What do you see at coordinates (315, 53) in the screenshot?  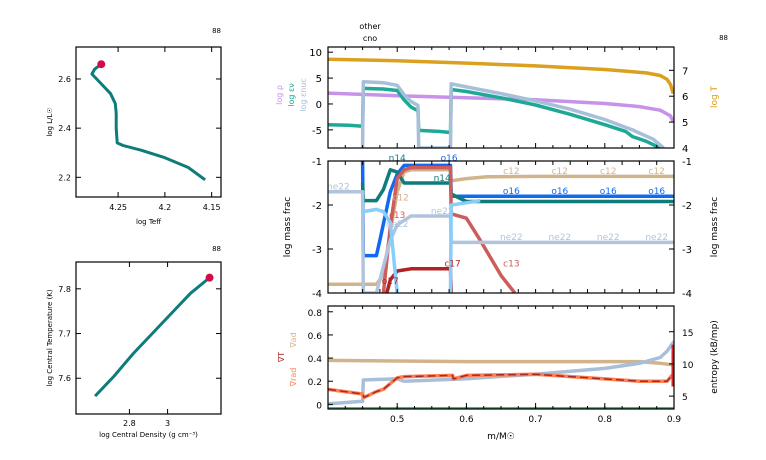 I see `profile-top-y-tick-label: 10` at bounding box center [315, 53].